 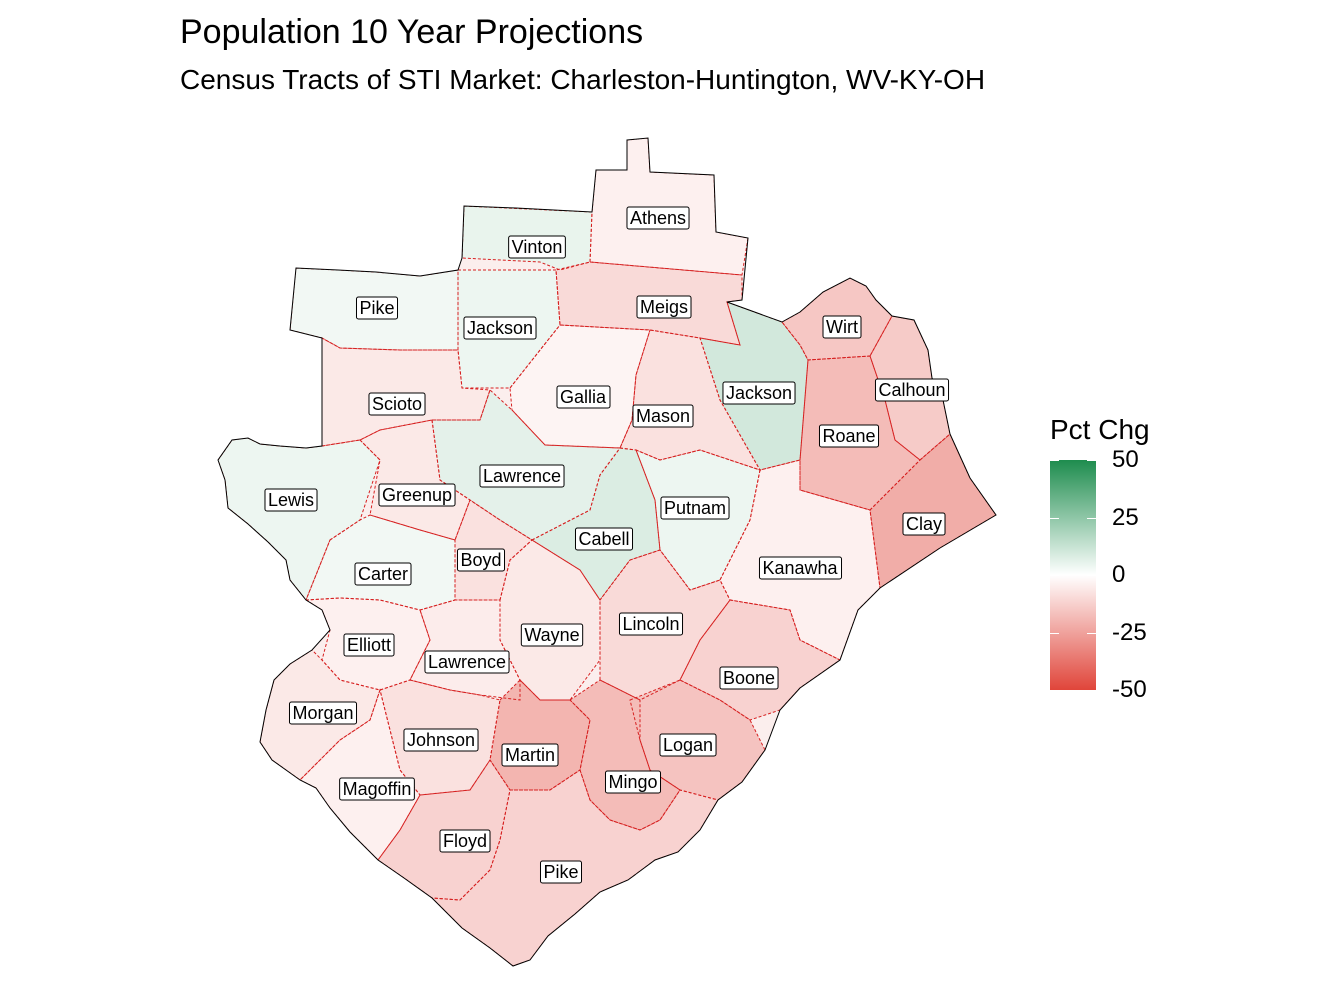 I want to click on county-label-vinton: Vinton, so click(x=537, y=247).